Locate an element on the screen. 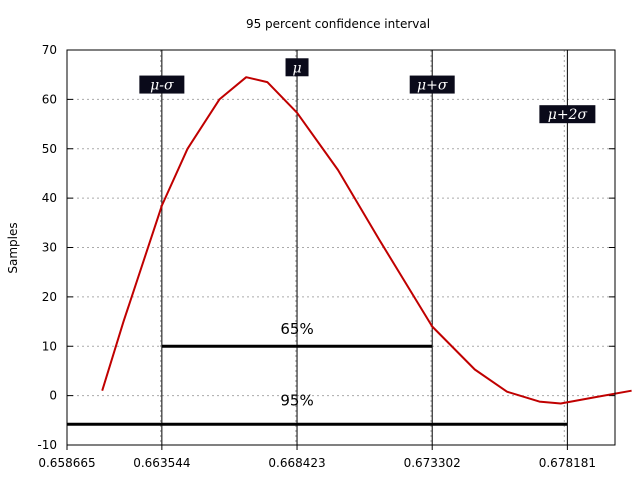  x-tick-label: 0.663544 is located at coordinates (161, 463).